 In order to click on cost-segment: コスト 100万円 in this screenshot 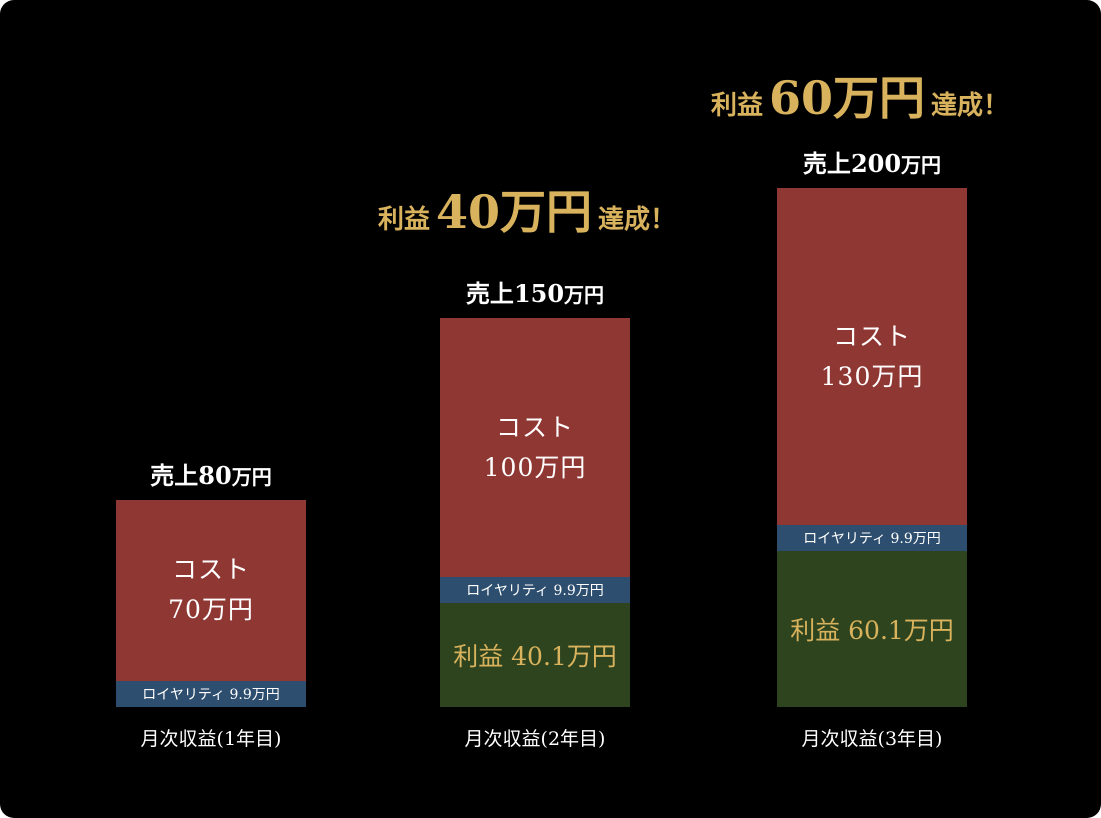, I will do `click(535, 447)`.